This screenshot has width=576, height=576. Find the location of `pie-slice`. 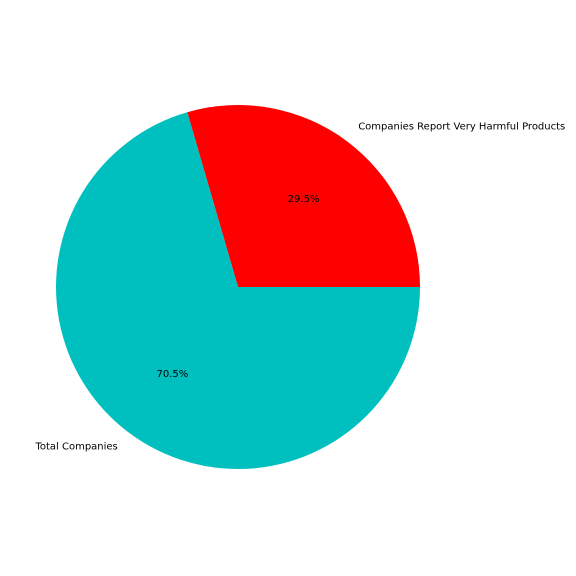

pie-slice is located at coordinates (303, 196).